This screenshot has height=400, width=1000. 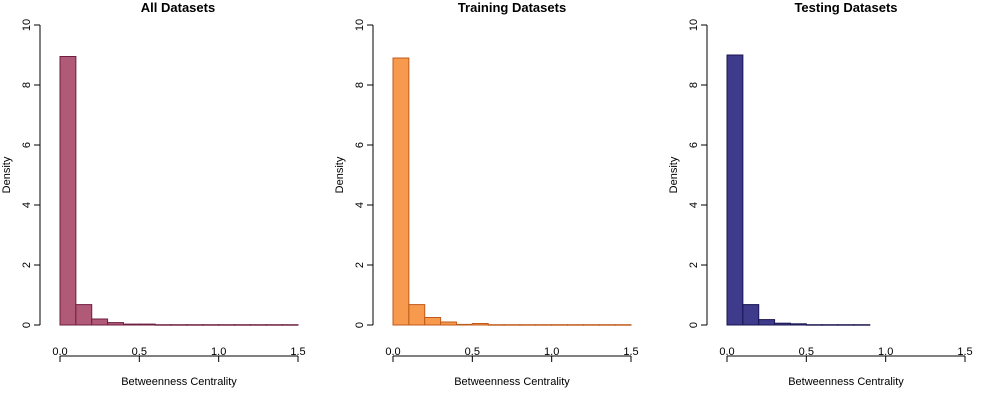 What do you see at coordinates (845, 7) in the screenshot?
I see `chart-title: Testing Datasets` at bounding box center [845, 7].